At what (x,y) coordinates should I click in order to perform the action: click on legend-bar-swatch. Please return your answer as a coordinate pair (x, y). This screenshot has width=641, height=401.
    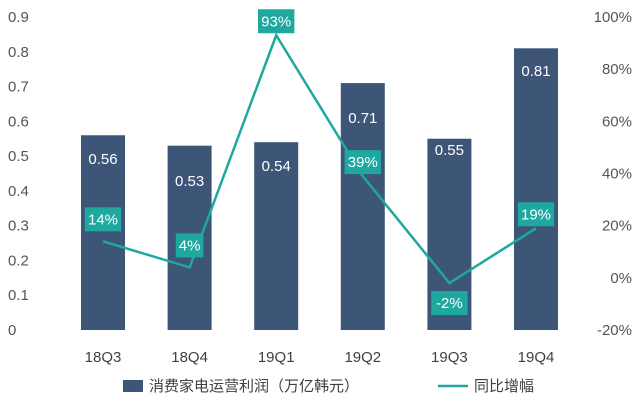
    Looking at the image, I should click on (133, 386).